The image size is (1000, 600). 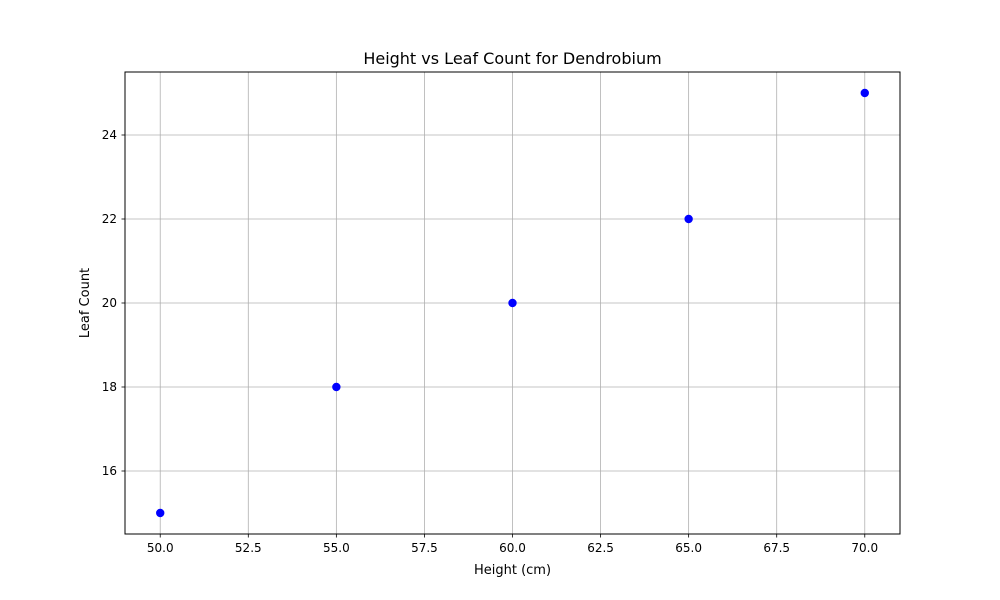 What do you see at coordinates (512, 548) in the screenshot?
I see `x-tick-label: 60.0` at bounding box center [512, 548].